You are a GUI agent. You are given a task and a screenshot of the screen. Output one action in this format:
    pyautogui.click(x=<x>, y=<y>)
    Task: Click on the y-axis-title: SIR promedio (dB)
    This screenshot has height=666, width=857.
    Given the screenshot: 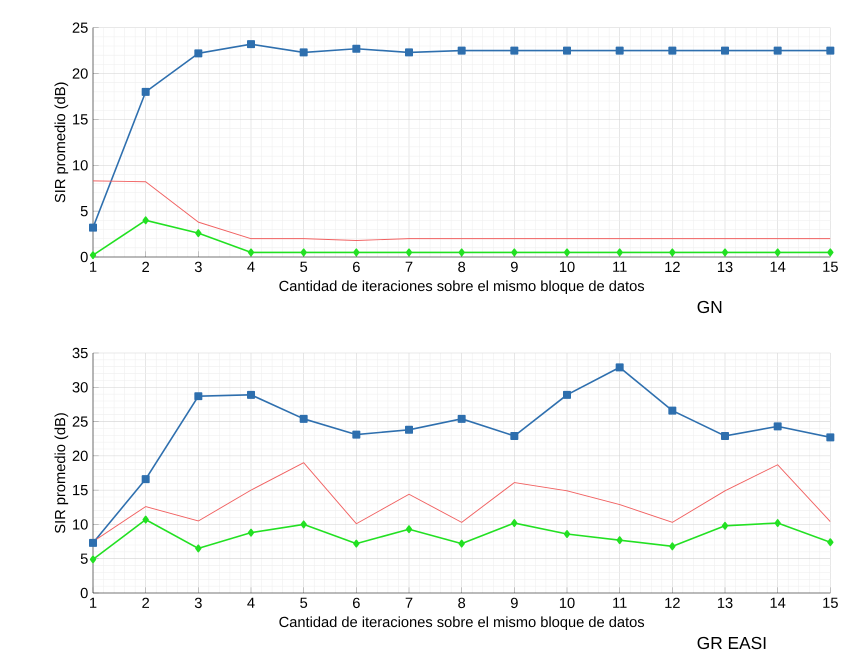 What is the action you would take?
    pyautogui.click(x=61, y=142)
    